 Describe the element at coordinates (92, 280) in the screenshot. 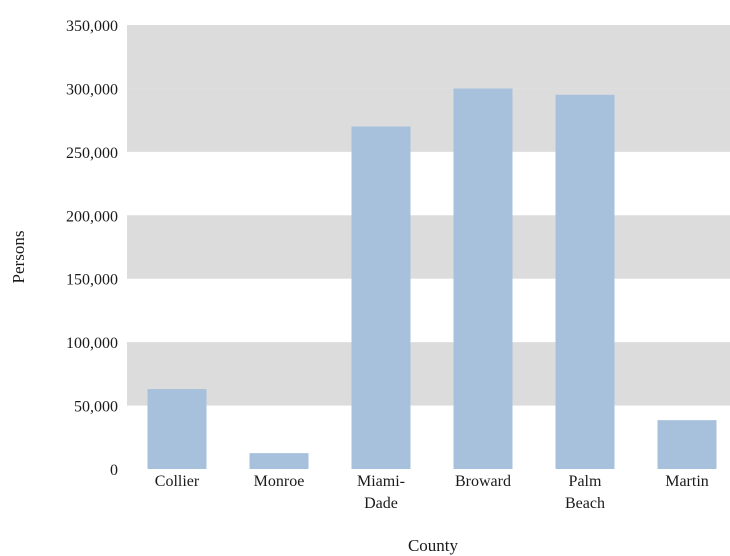

I see `y-tick-label: 150,000` at that location.